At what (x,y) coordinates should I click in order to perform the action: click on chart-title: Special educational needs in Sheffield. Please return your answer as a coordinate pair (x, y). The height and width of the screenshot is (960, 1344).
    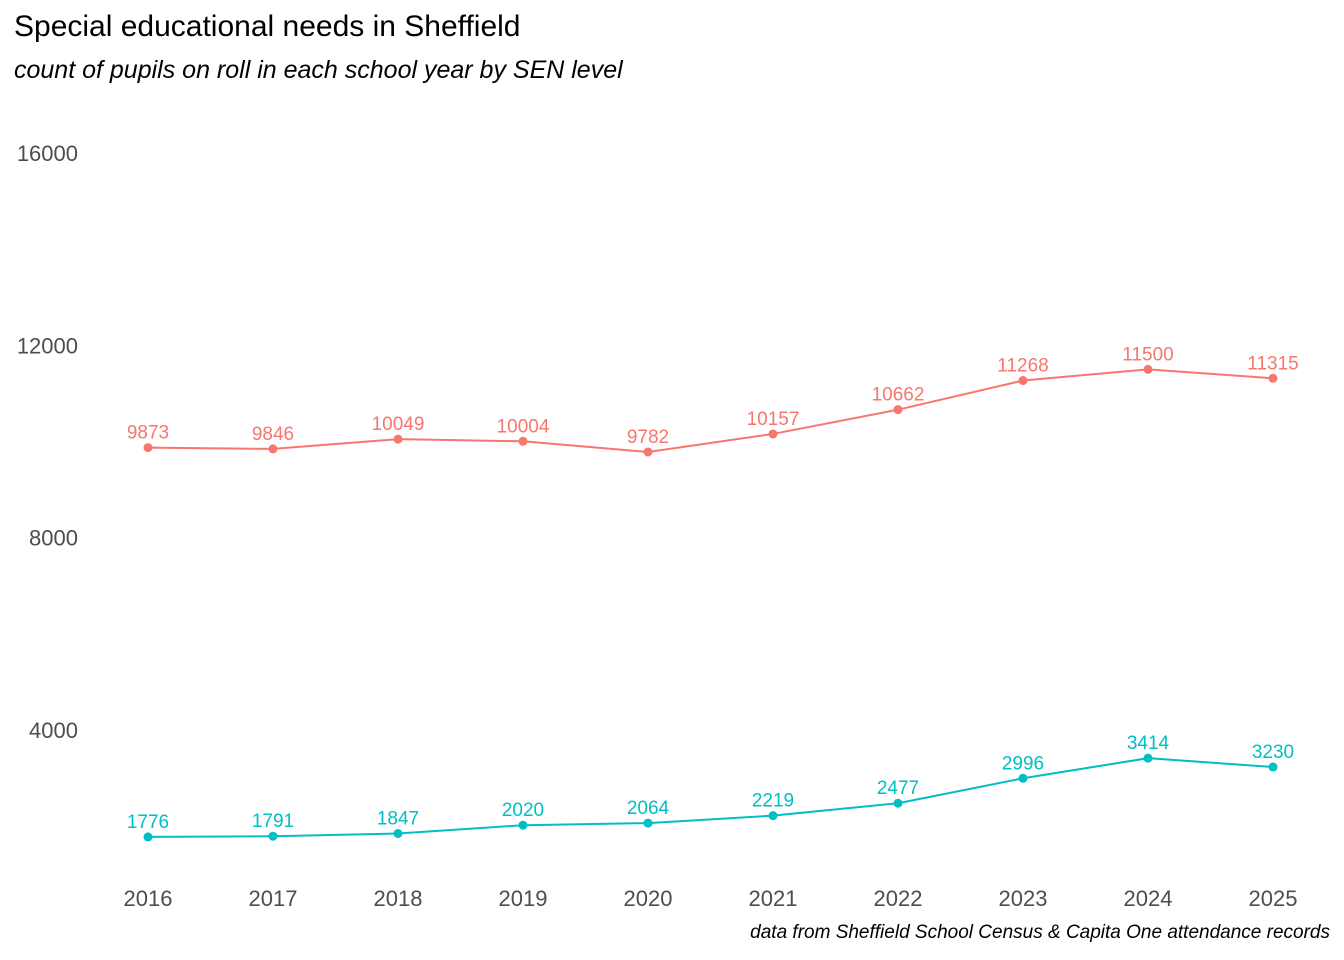
    Looking at the image, I should click on (267, 26).